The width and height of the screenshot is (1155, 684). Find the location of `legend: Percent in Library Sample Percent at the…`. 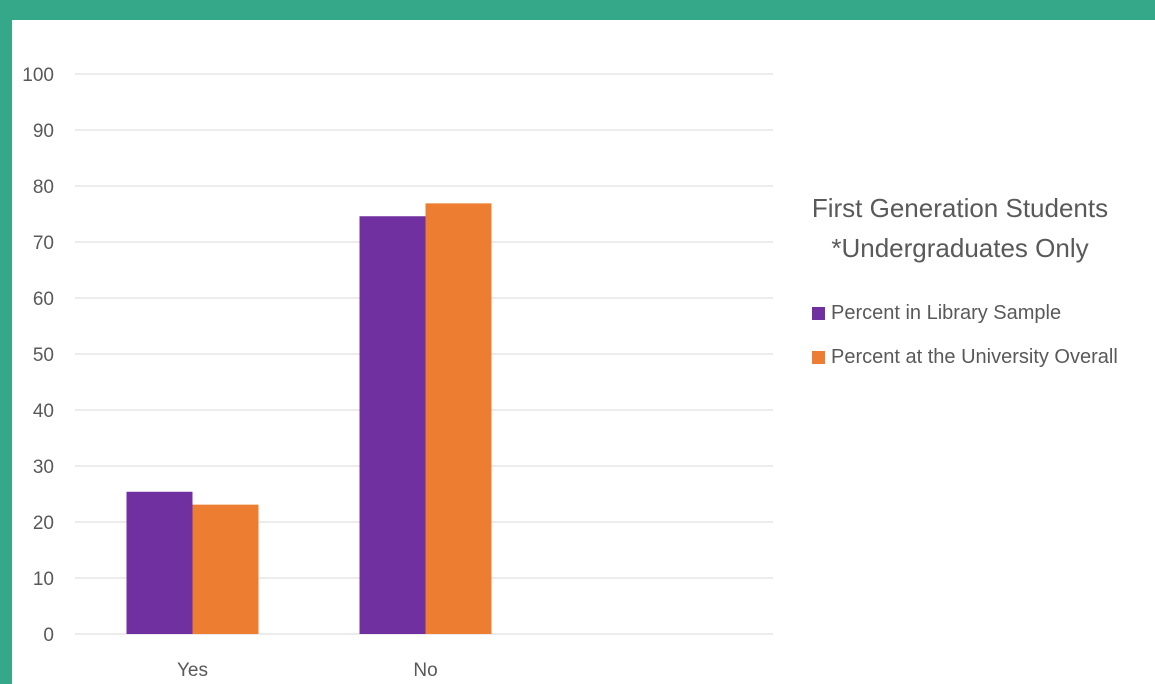

legend: Percent in Library Sample Percent at the… is located at coordinates (965, 342).